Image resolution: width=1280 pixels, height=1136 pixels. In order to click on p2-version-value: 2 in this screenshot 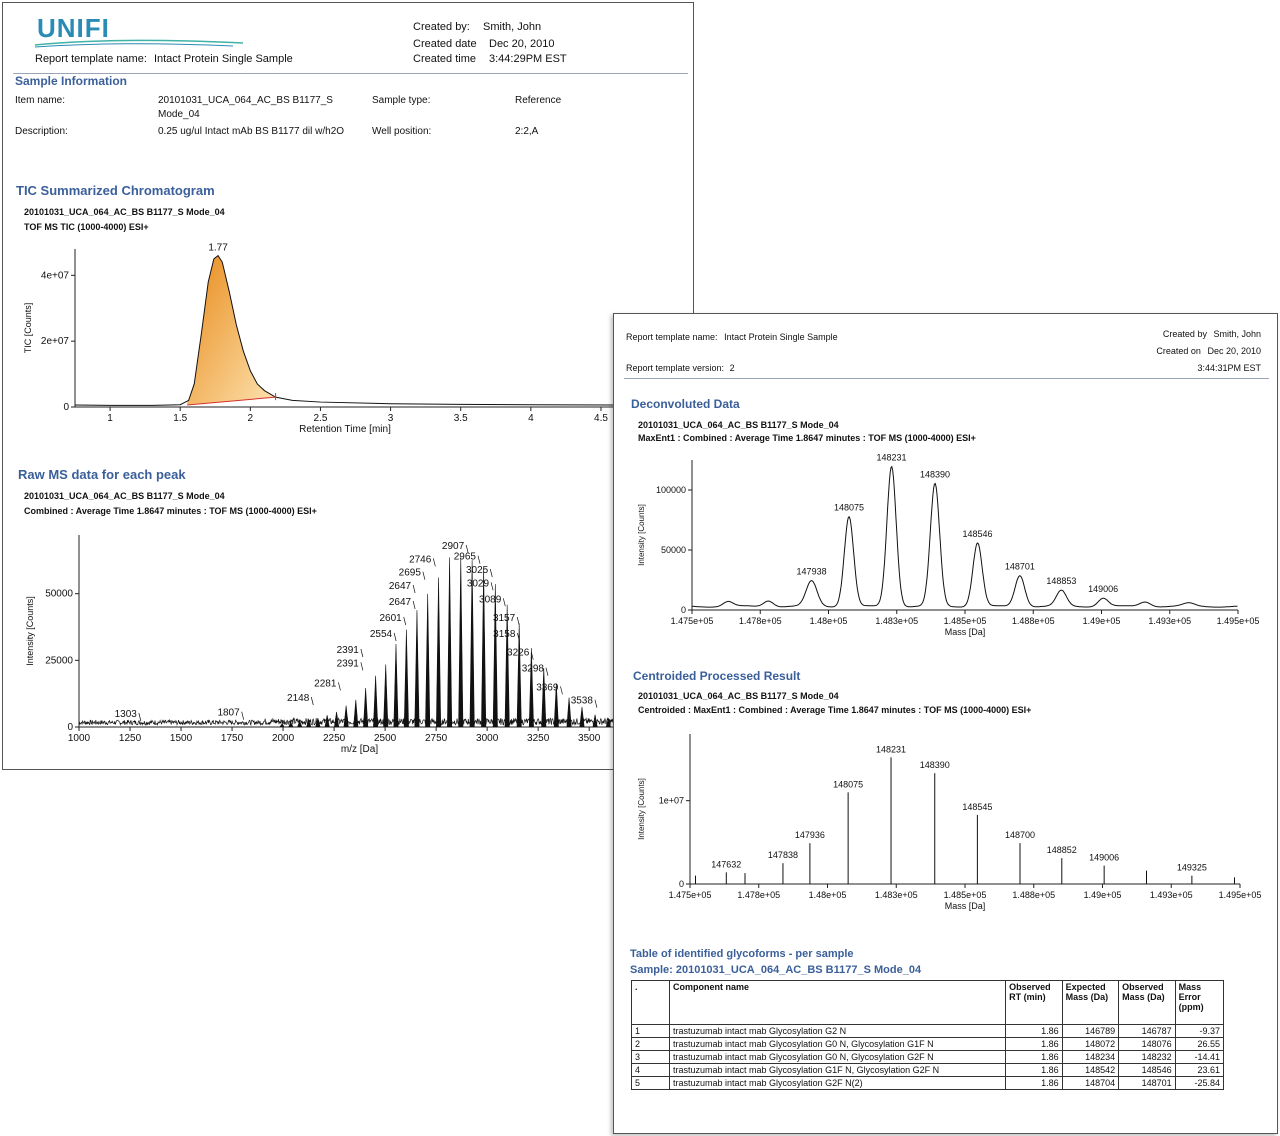, I will do `click(732, 368)`.